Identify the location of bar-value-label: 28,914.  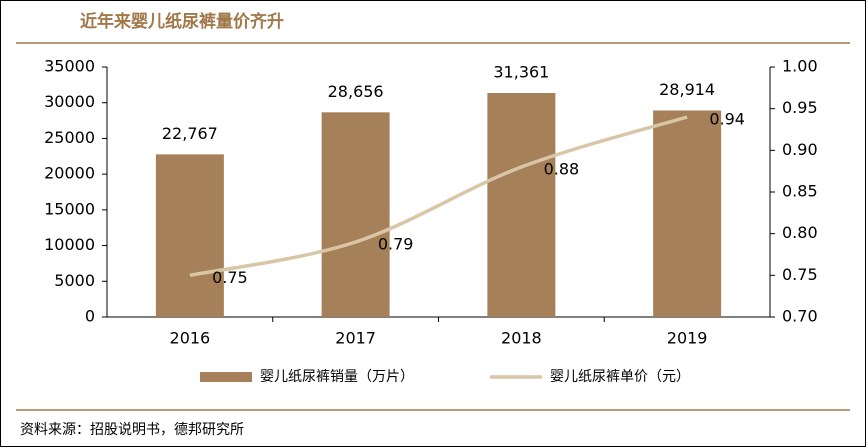
(687, 89).